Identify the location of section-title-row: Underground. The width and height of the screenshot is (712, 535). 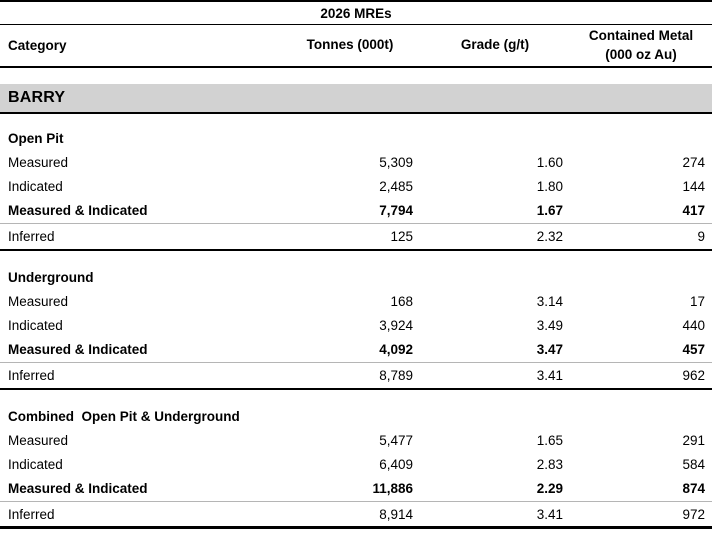
(356, 277).